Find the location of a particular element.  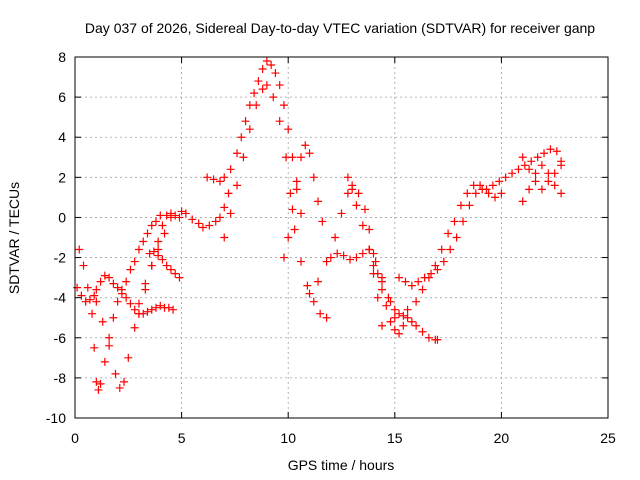

y-tick-label: 4 is located at coordinates (62, 137).